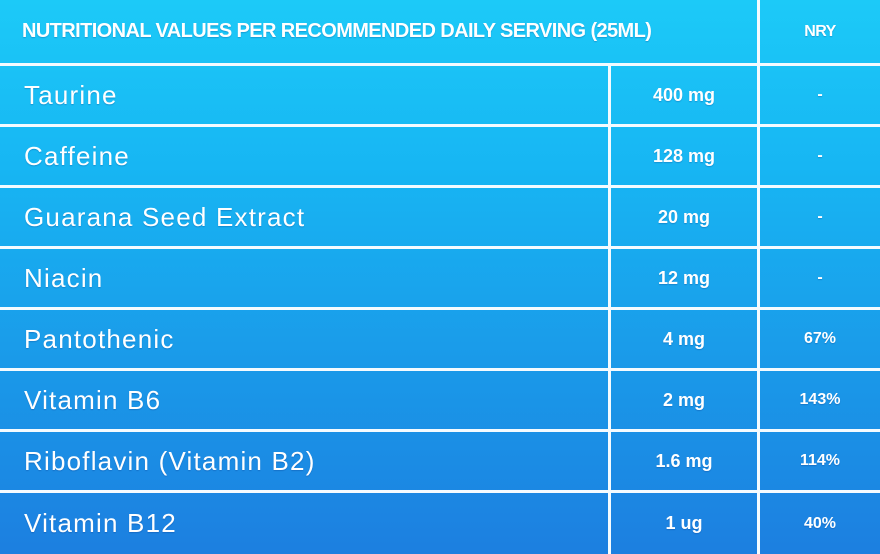 This screenshot has height=554, width=880. What do you see at coordinates (304, 217) in the screenshot?
I see `item-name: Guarana Seed Extract` at bounding box center [304, 217].